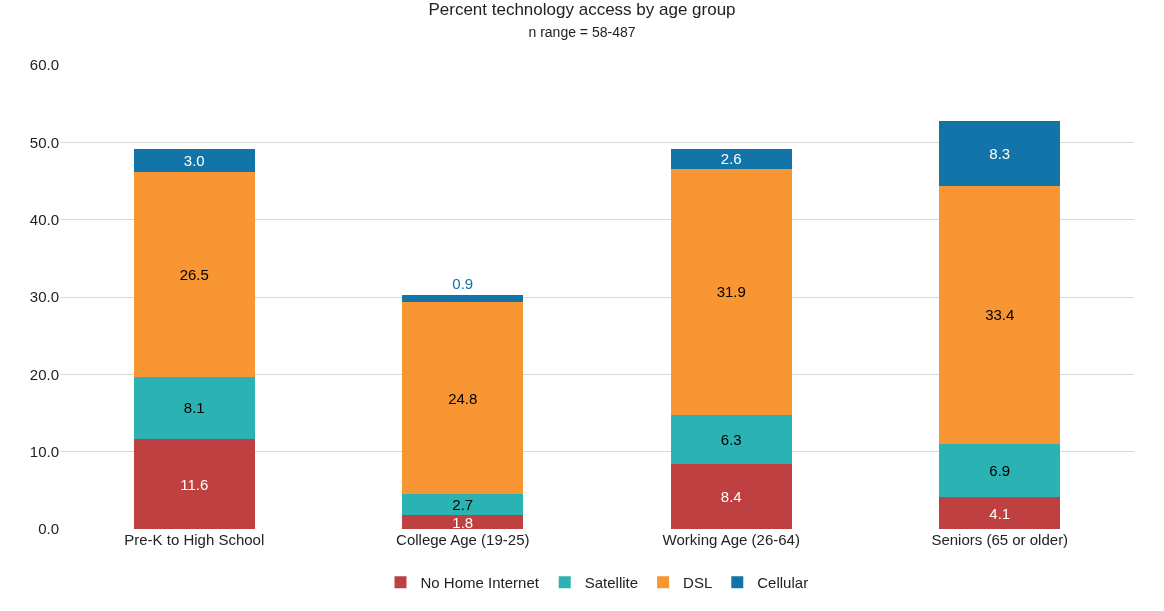 The height and width of the screenshot is (611, 1164). I want to click on data-label: 3.0, so click(194, 160).